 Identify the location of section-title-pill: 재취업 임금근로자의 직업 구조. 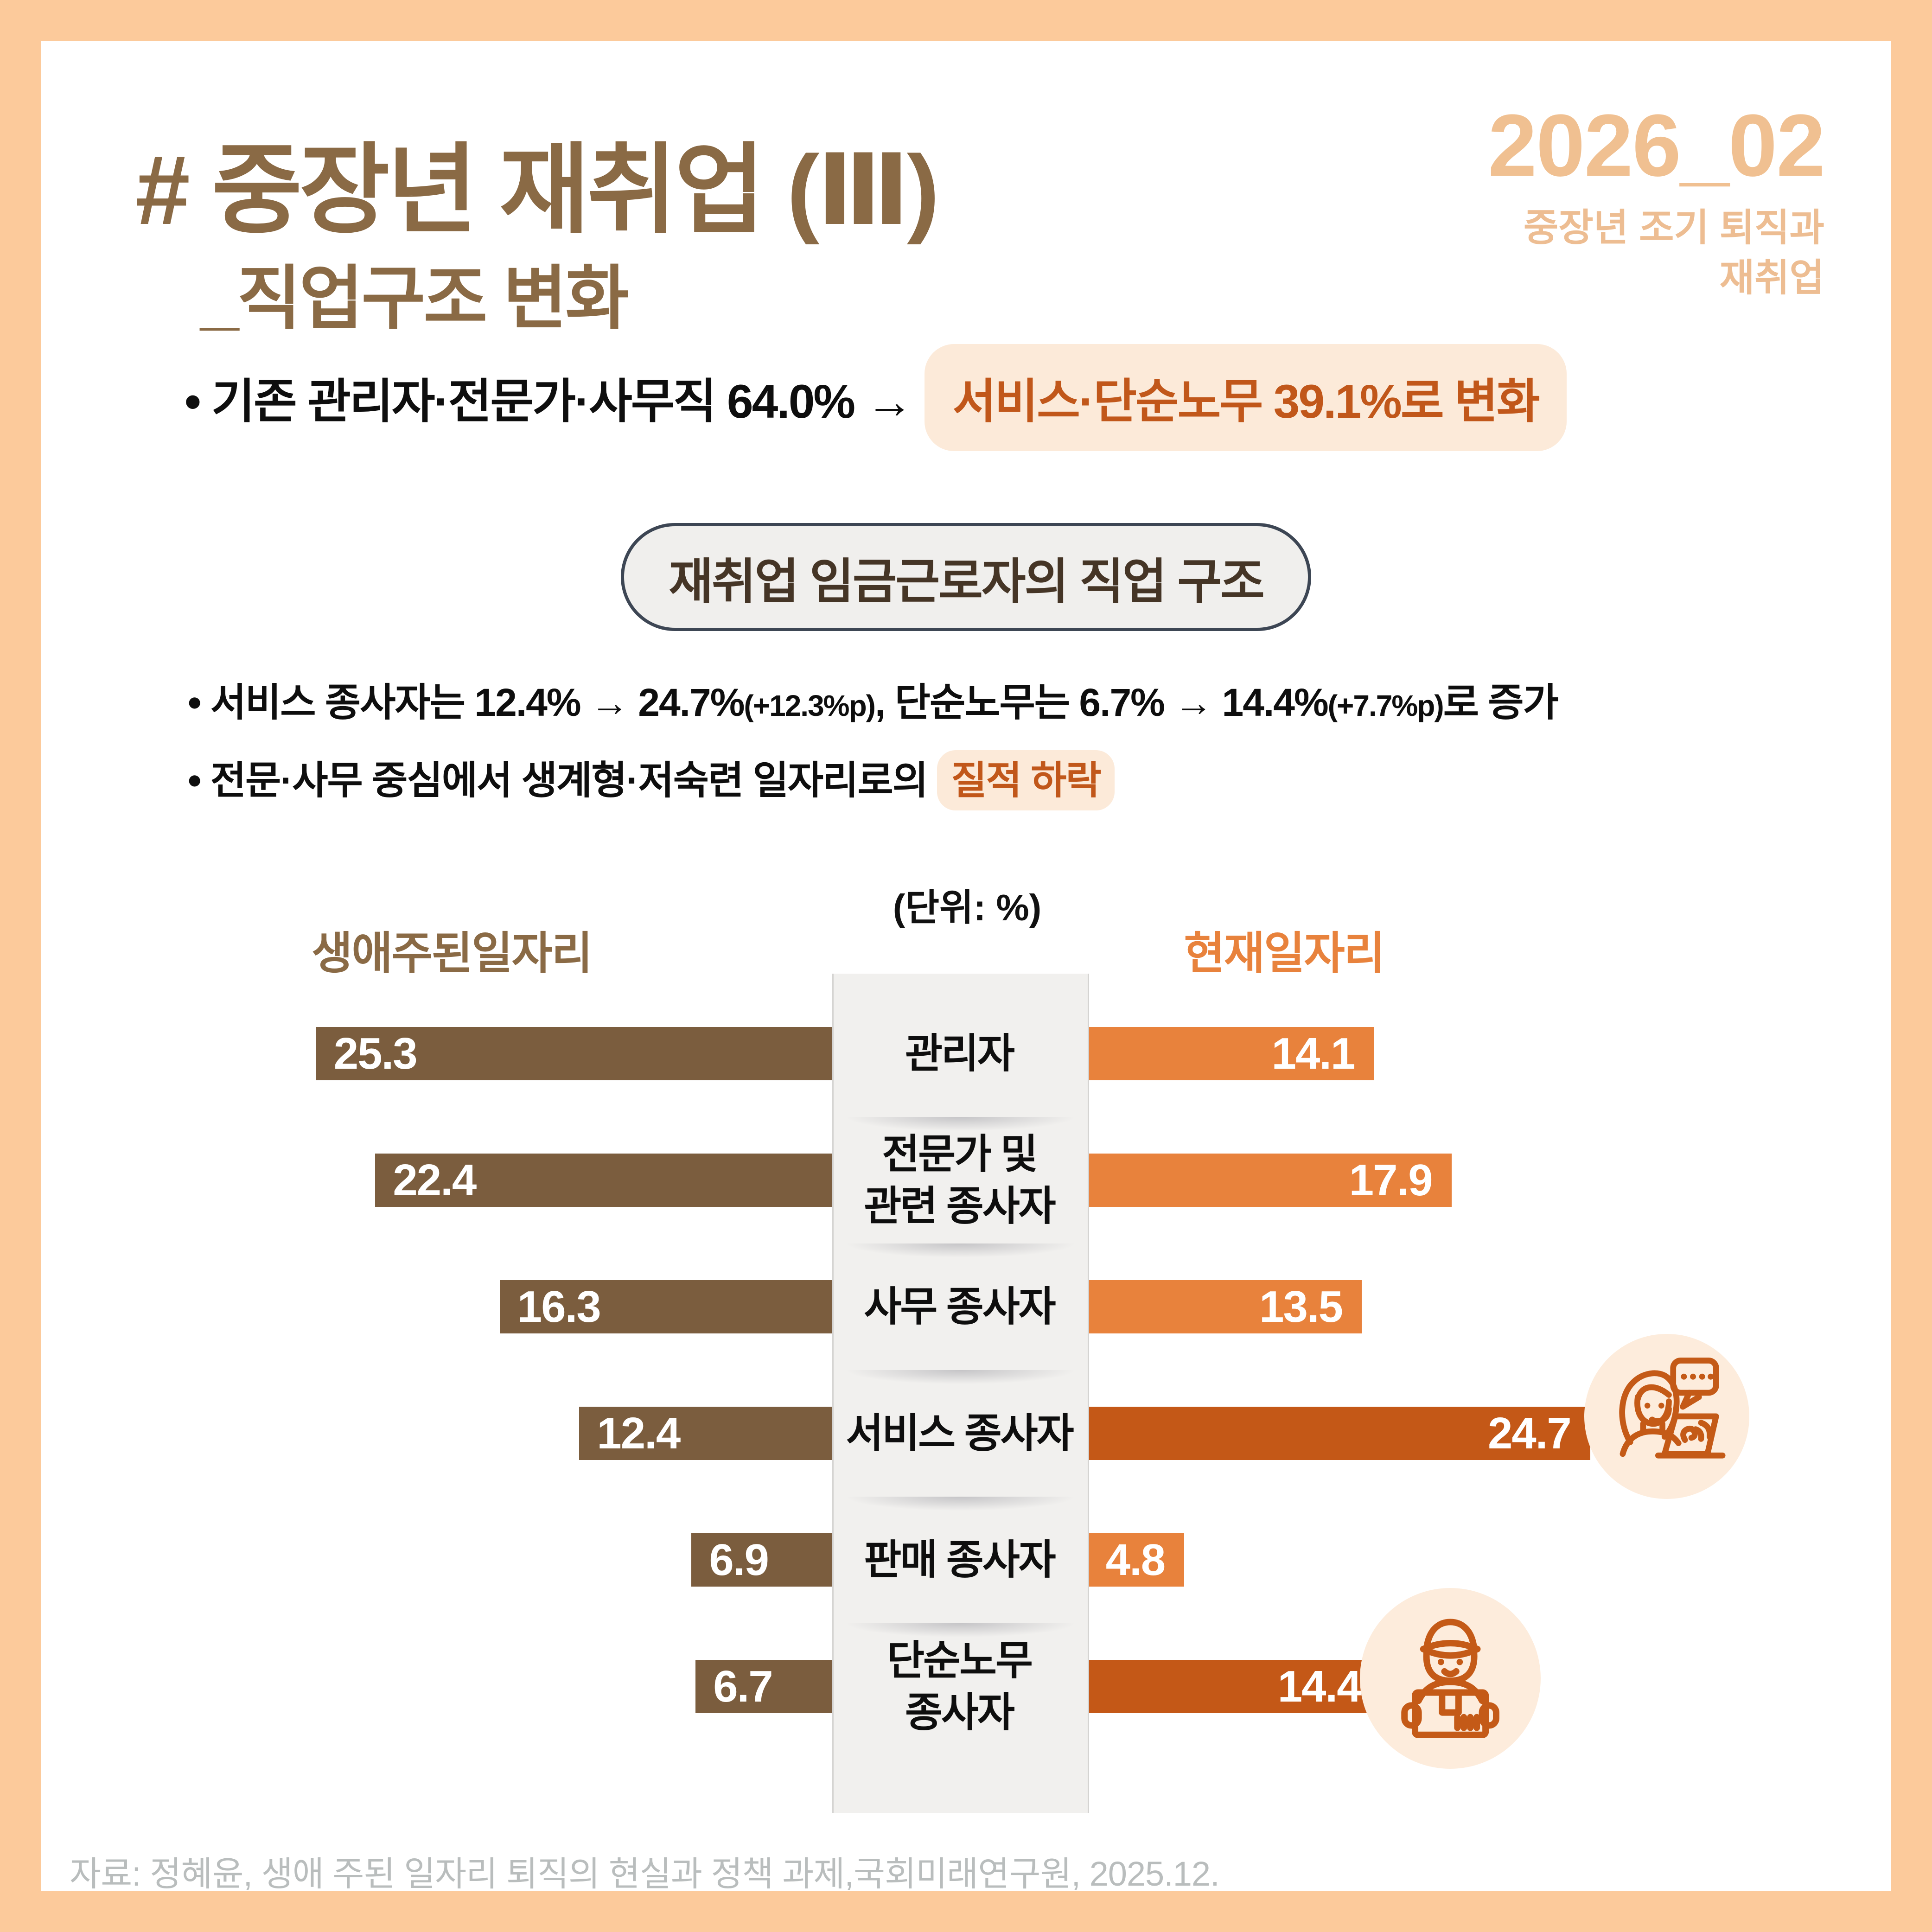
(966, 577).